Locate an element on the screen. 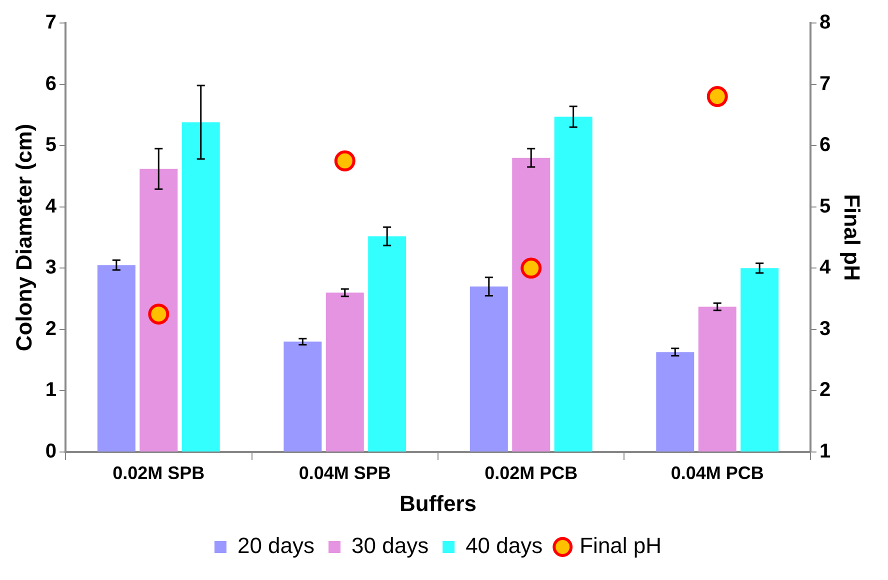 This screenshot has width=888, height=580. legend-label: 30 days is located at coordinates (390, 545).